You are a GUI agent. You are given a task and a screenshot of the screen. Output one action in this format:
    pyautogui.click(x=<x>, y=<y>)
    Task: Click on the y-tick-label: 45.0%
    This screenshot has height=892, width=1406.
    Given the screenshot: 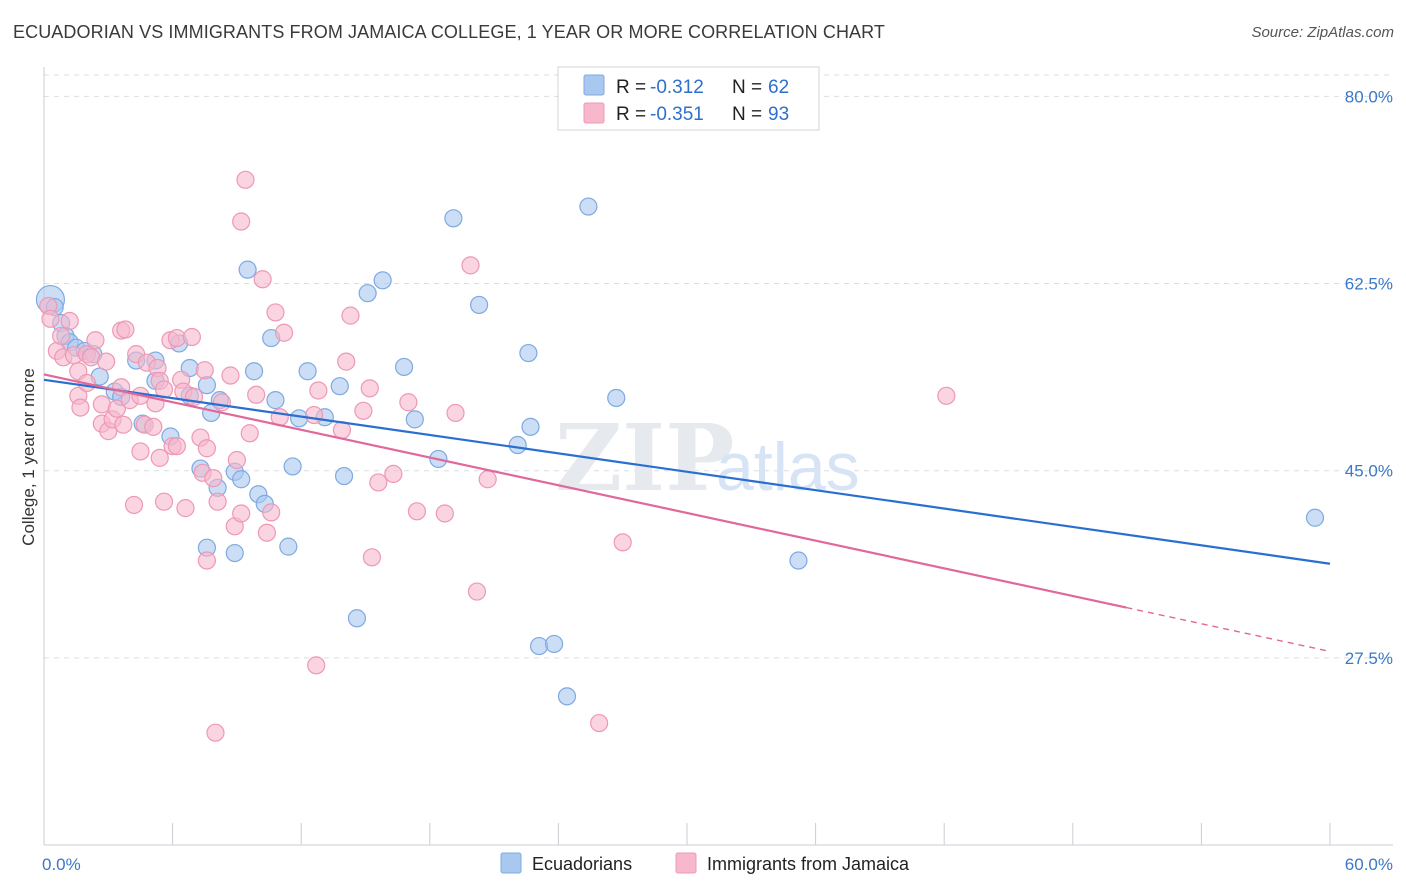 What is the action you would take?
    pyautogui.click(x=1369, y=471)
    